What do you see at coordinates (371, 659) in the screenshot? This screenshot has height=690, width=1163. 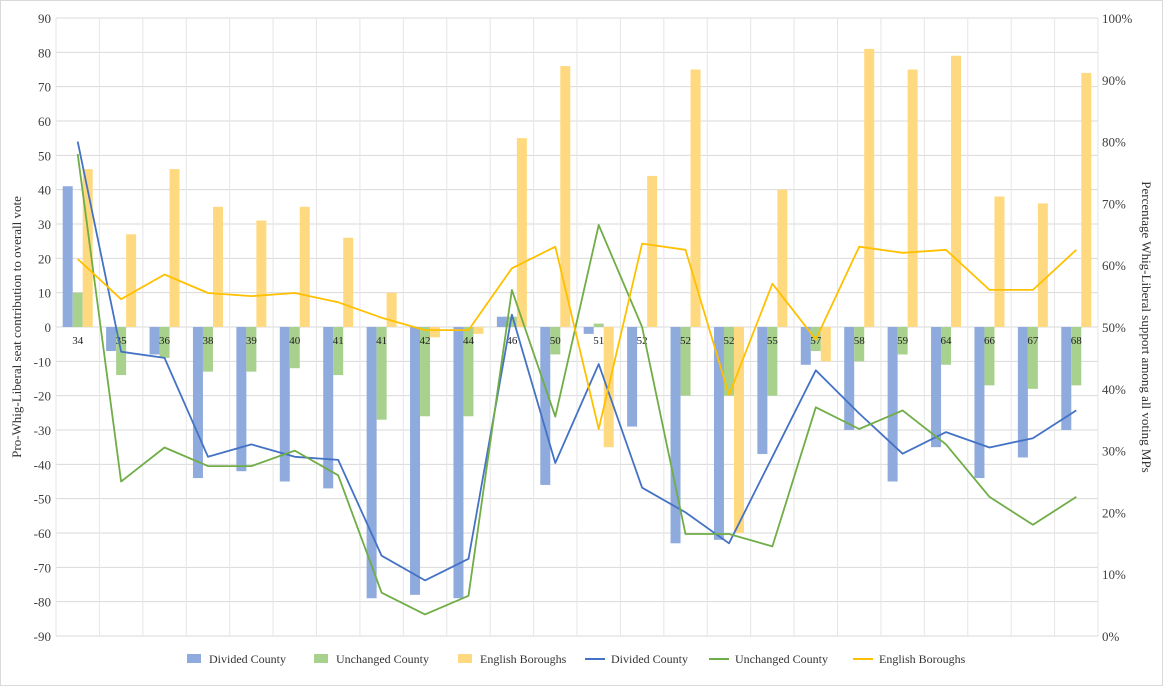 I see `legend-item: Unchanged County` at bounding box center [371, 659].